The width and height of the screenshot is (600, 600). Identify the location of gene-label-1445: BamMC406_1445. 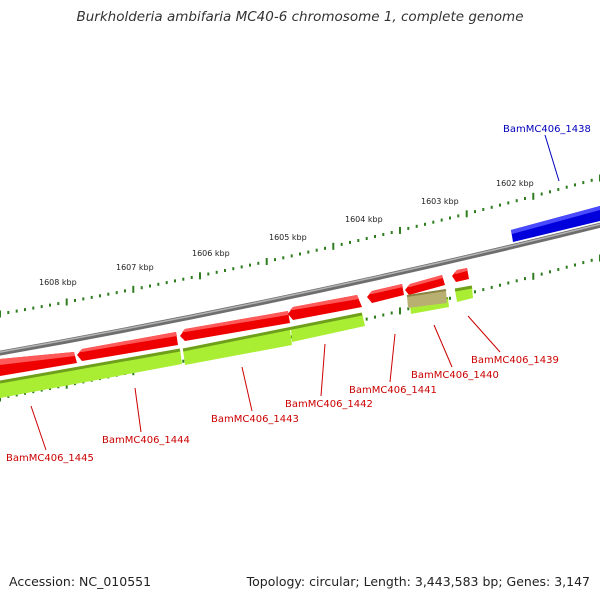
(50, 458).